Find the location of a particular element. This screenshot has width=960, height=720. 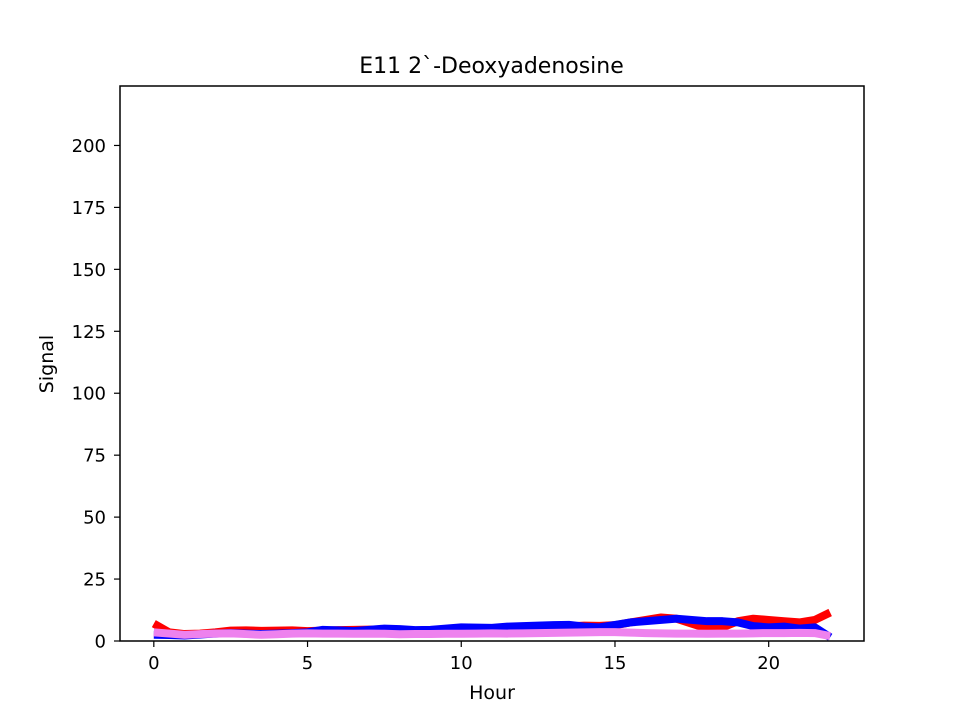

chart-title: E11 2`-Deoxyadenosine is located at coordinates (491, 66).